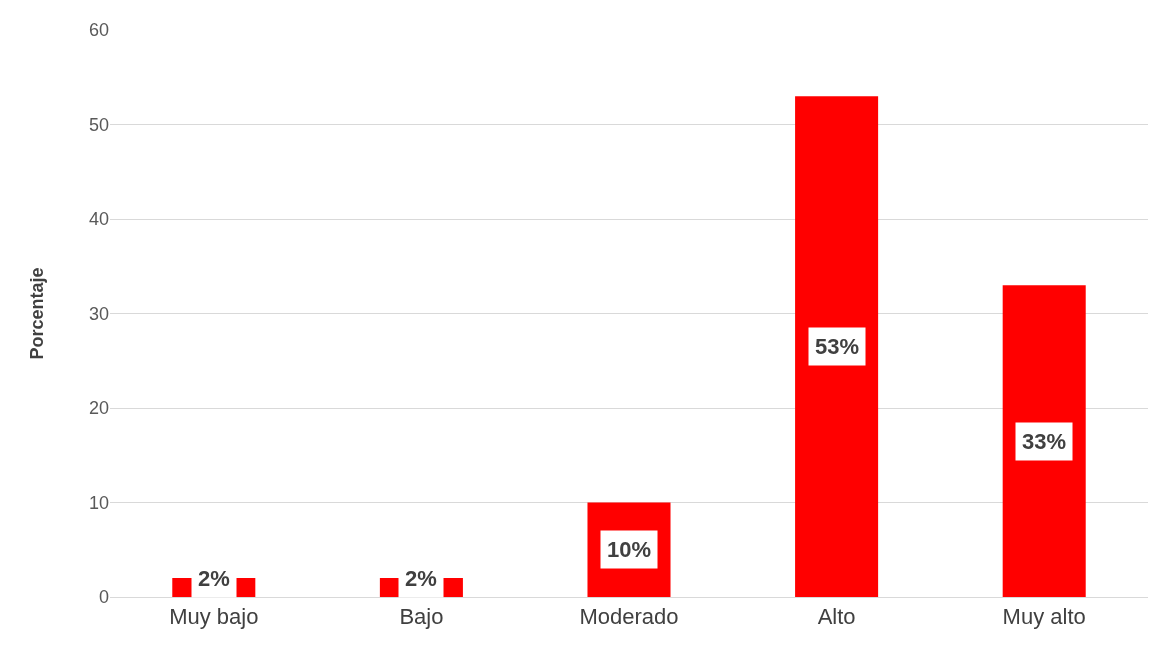 The image size is (1168, 657). I want to click on y-tick-label: 30, so click(98, 313).